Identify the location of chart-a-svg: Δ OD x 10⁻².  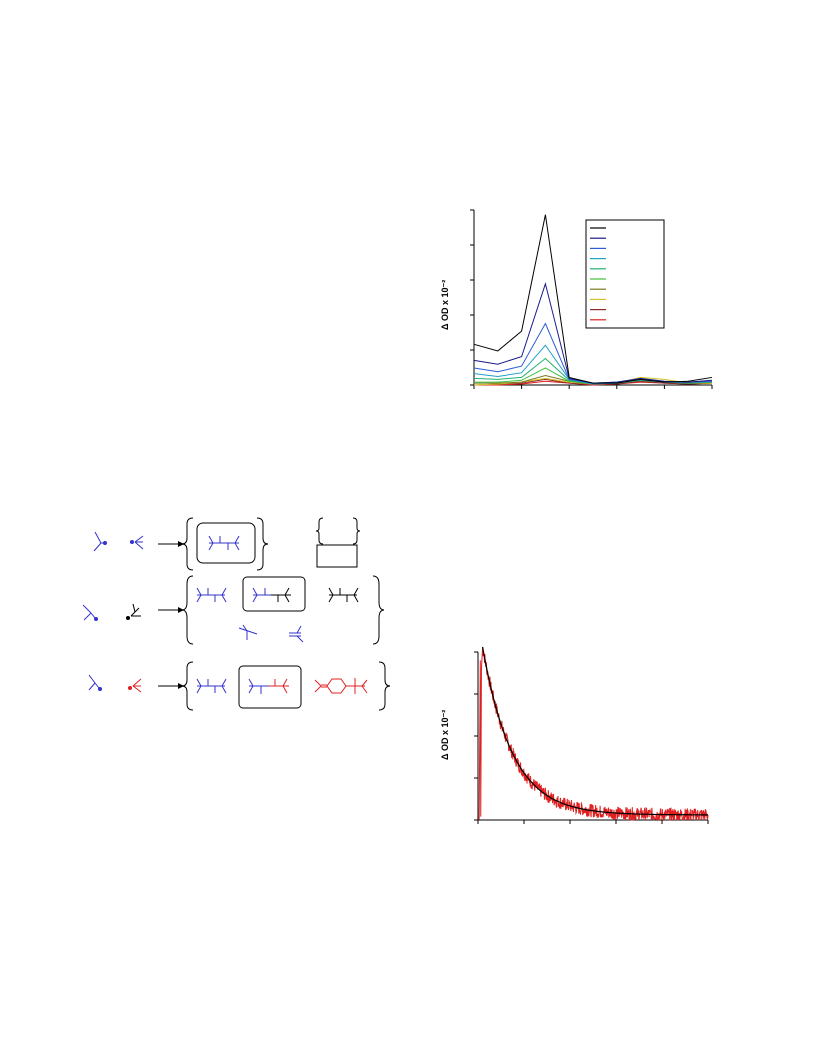
(576, 299).